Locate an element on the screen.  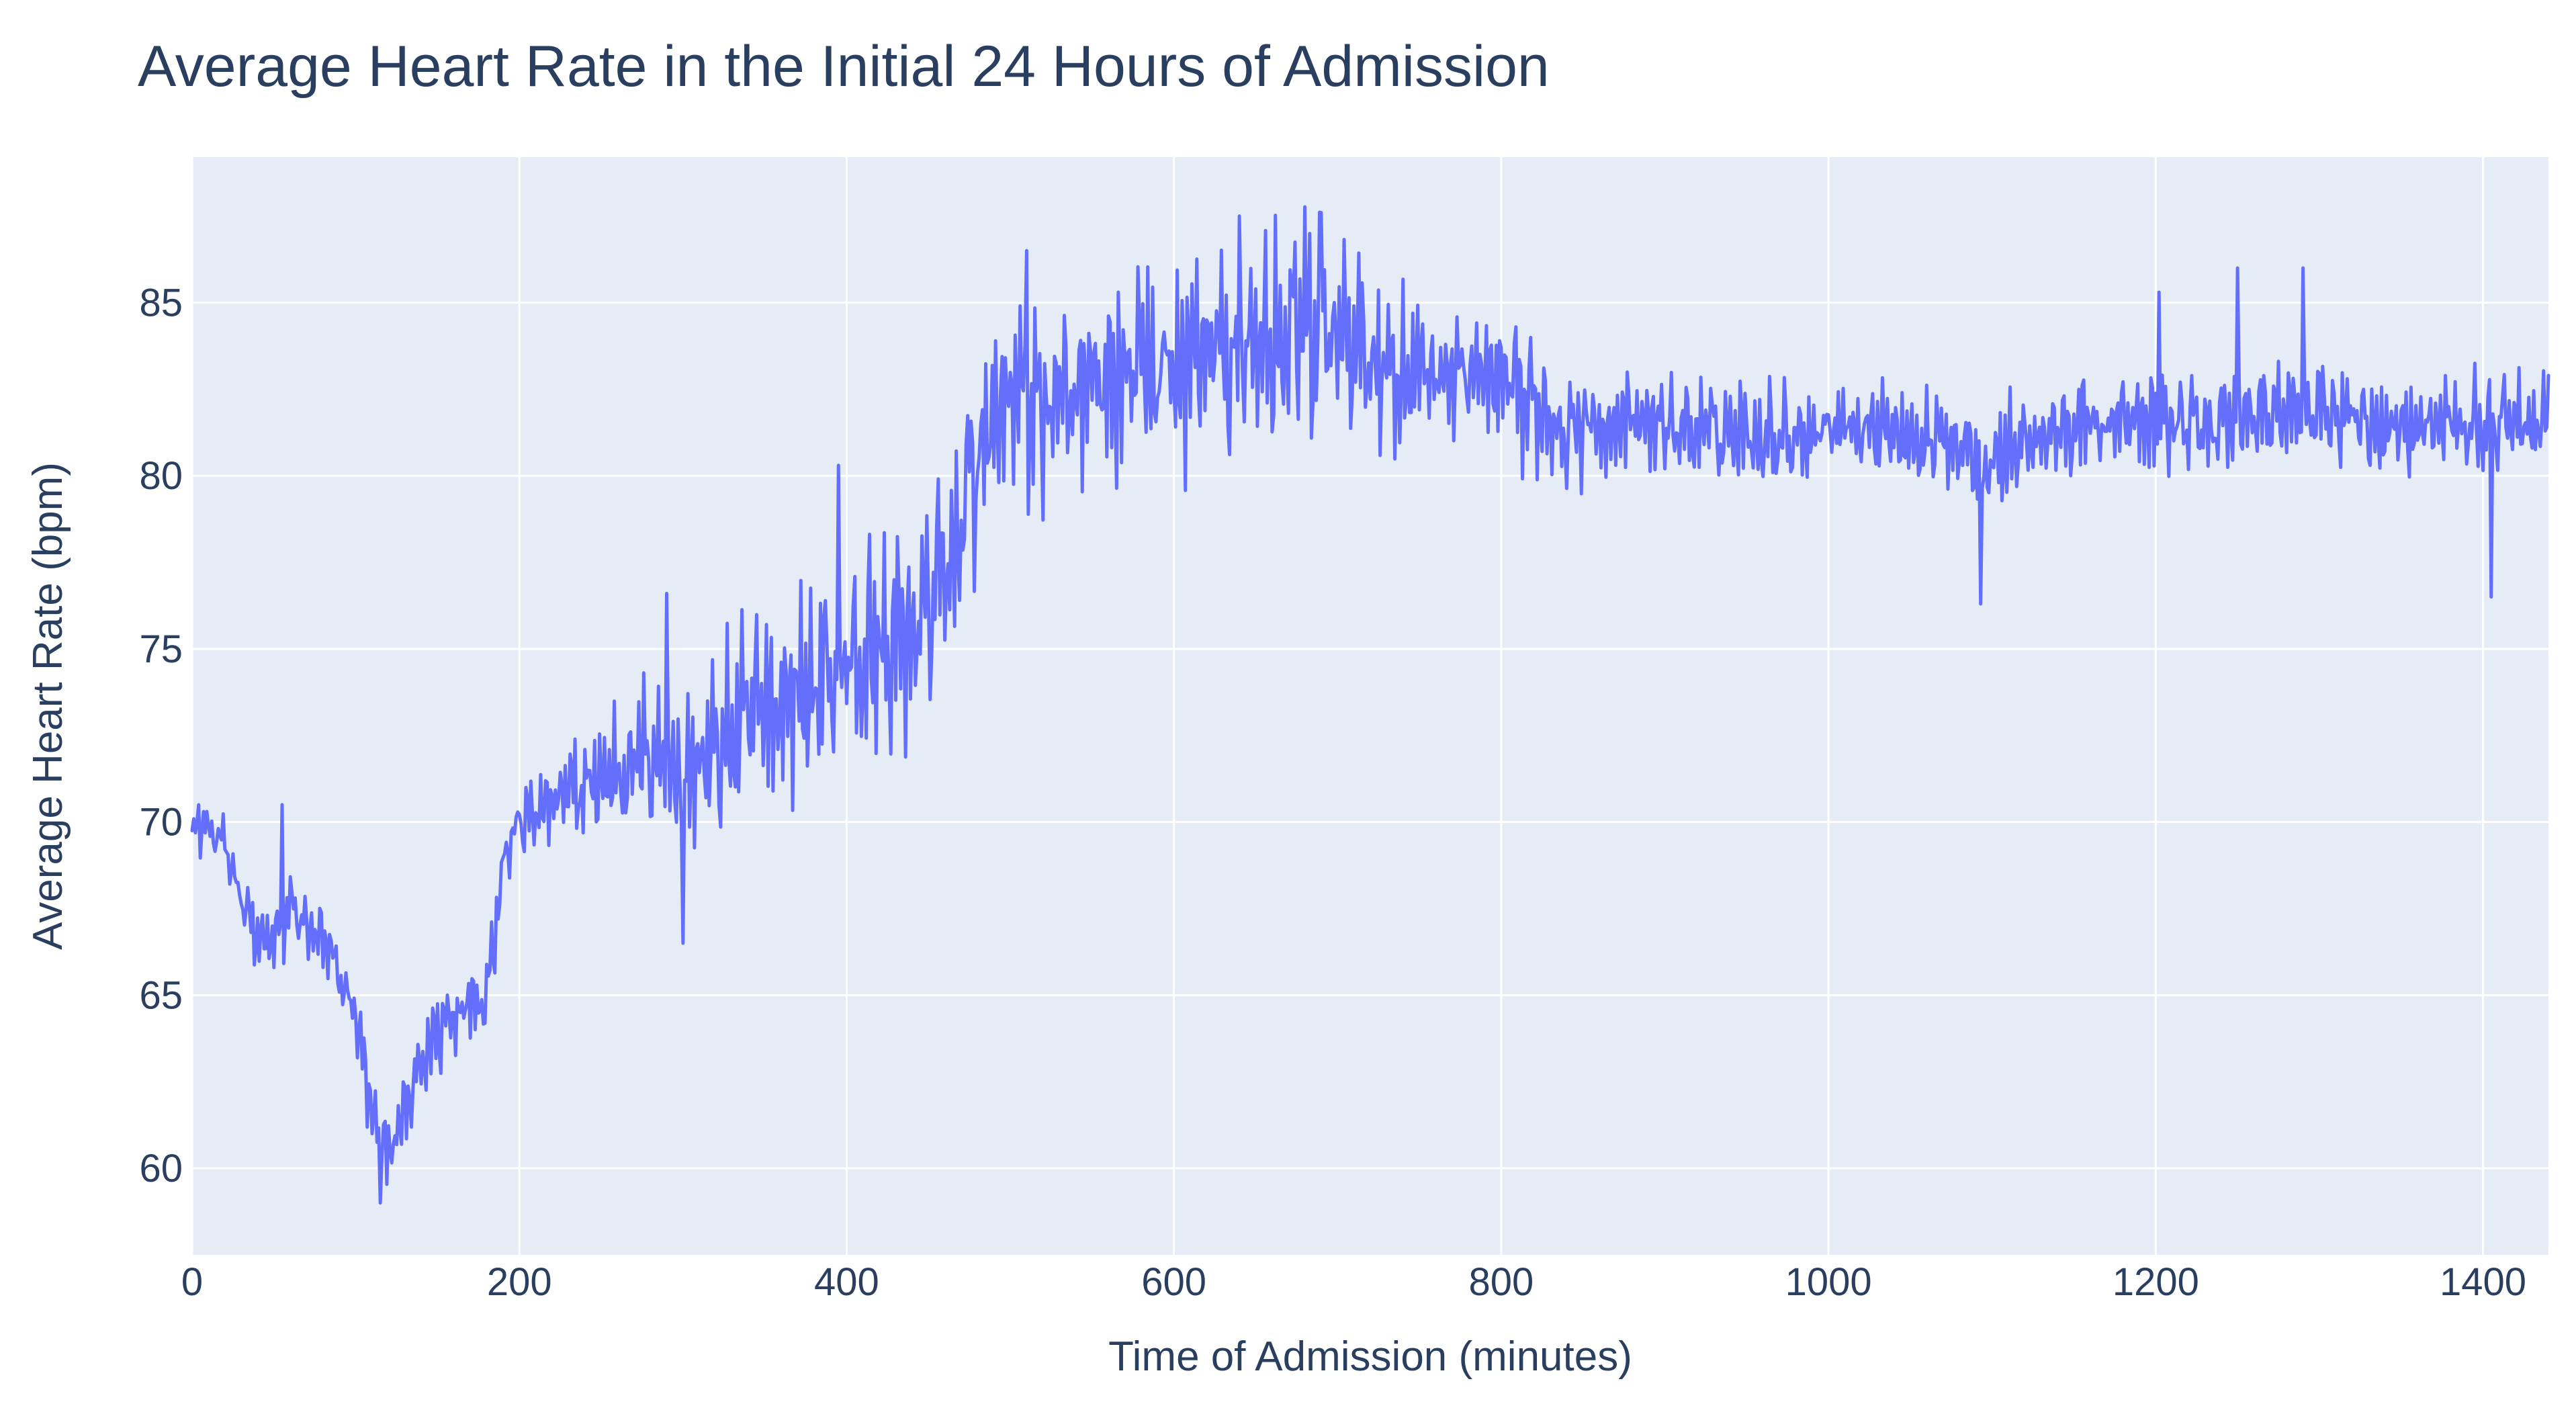
y-tick-label-85: 85 is located at coordinates (161, 302).